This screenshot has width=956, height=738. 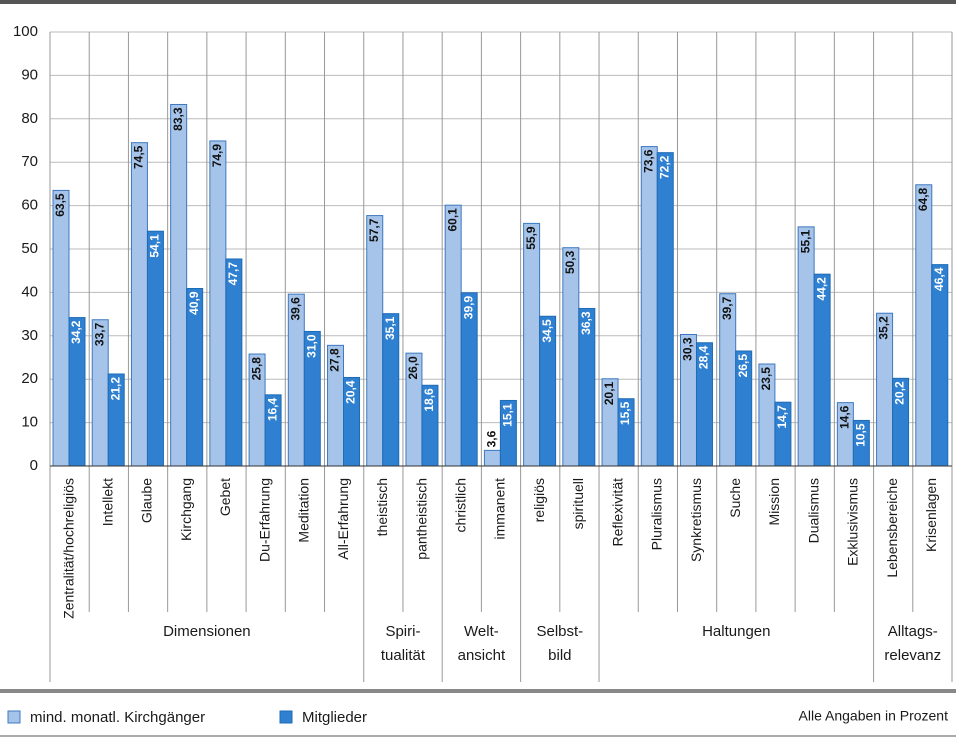 What do you see at coordinates (736, 631) in the screenshot?
I see `group-label: Haltungen` at bounding box center [736, 631].